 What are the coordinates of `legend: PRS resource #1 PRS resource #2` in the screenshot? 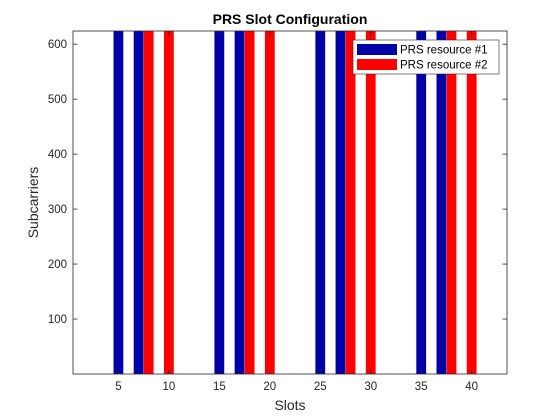 It's located at (426, 57).